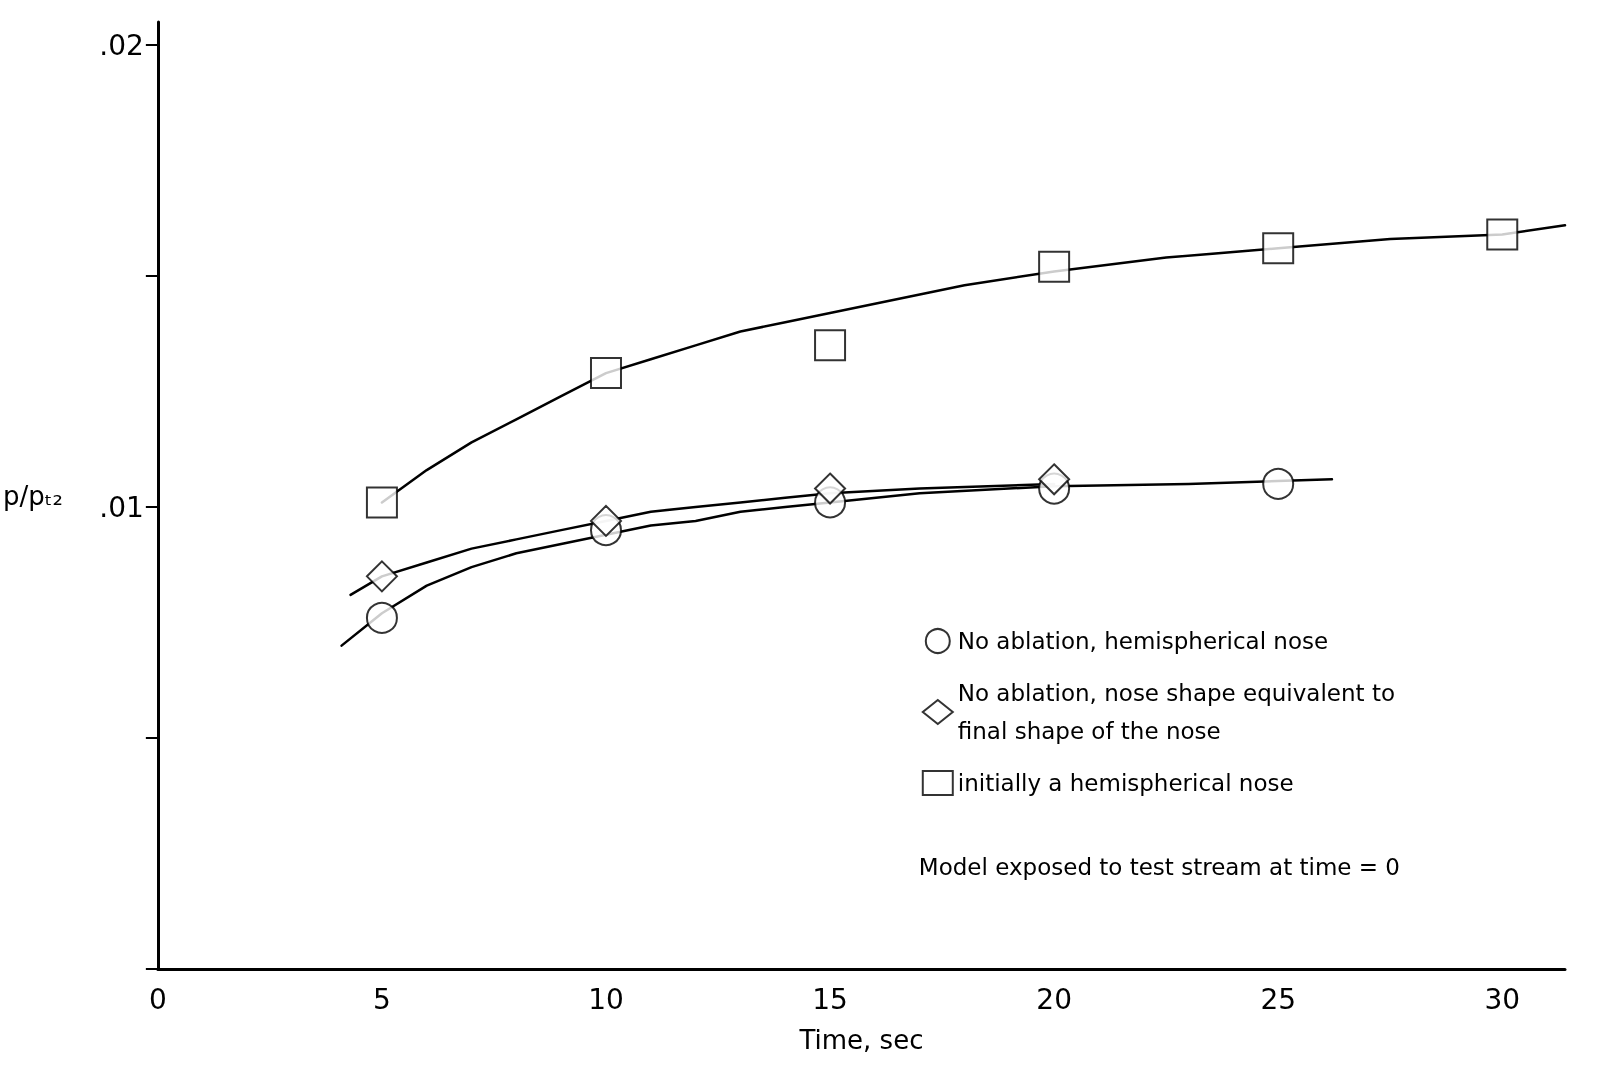 This screenshot has height=1077, width=1600. I want to click on annotation: Model exposed to test stream at time = 0, so click(1159, 866).